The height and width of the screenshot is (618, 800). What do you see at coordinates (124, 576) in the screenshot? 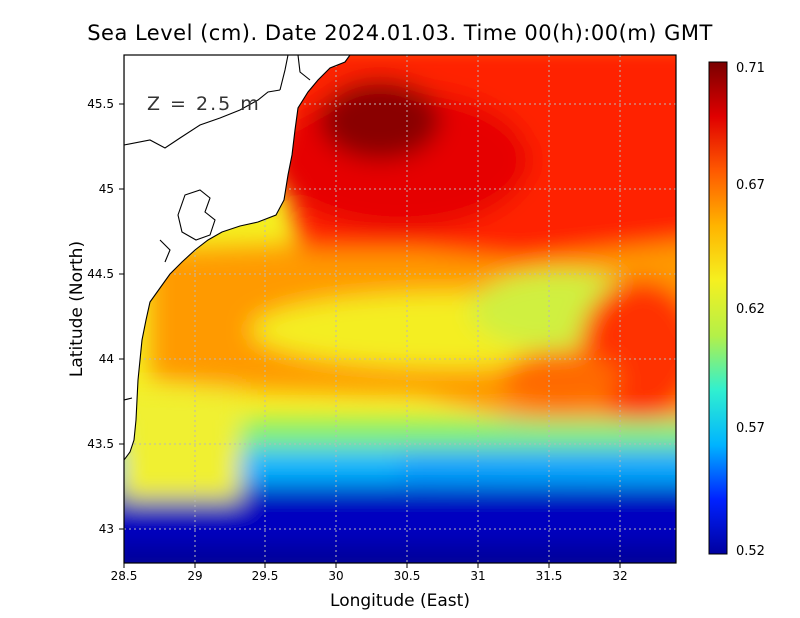
I see `x-tick-label: 28.5` at bounding box center [124, 576].